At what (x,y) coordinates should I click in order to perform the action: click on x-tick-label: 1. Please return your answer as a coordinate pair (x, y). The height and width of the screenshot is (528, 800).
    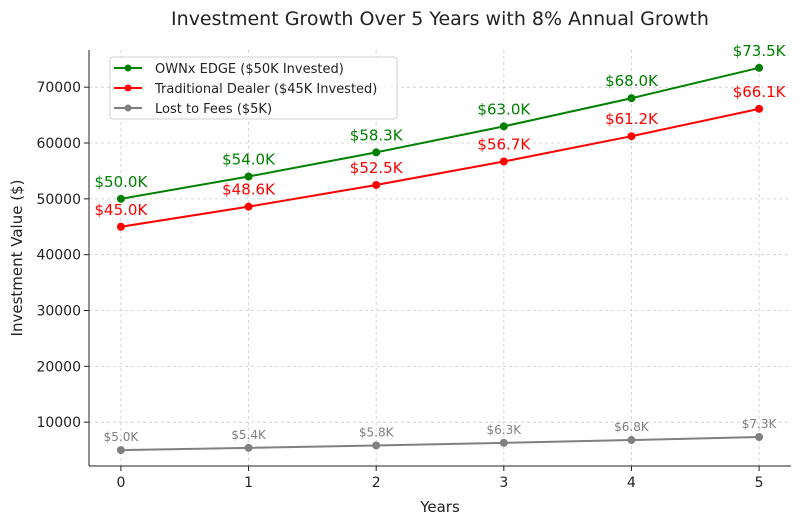
    Looking at the image, I should click on (248, 483).